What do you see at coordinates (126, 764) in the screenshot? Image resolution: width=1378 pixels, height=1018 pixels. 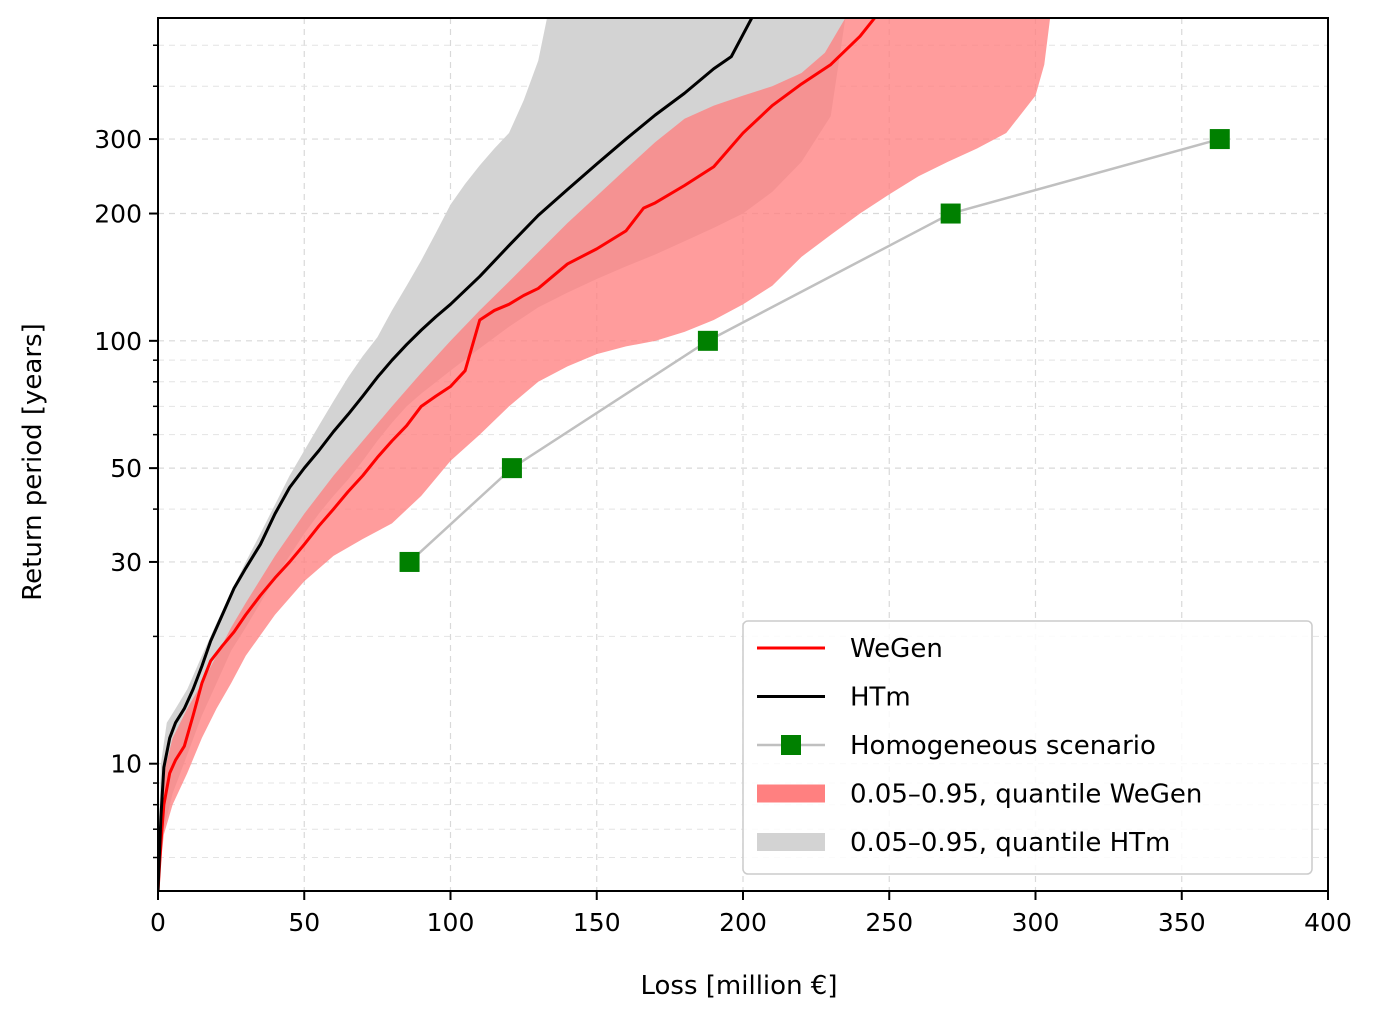 I see `y-tick-label: 10` at bounding box center [126, 764].